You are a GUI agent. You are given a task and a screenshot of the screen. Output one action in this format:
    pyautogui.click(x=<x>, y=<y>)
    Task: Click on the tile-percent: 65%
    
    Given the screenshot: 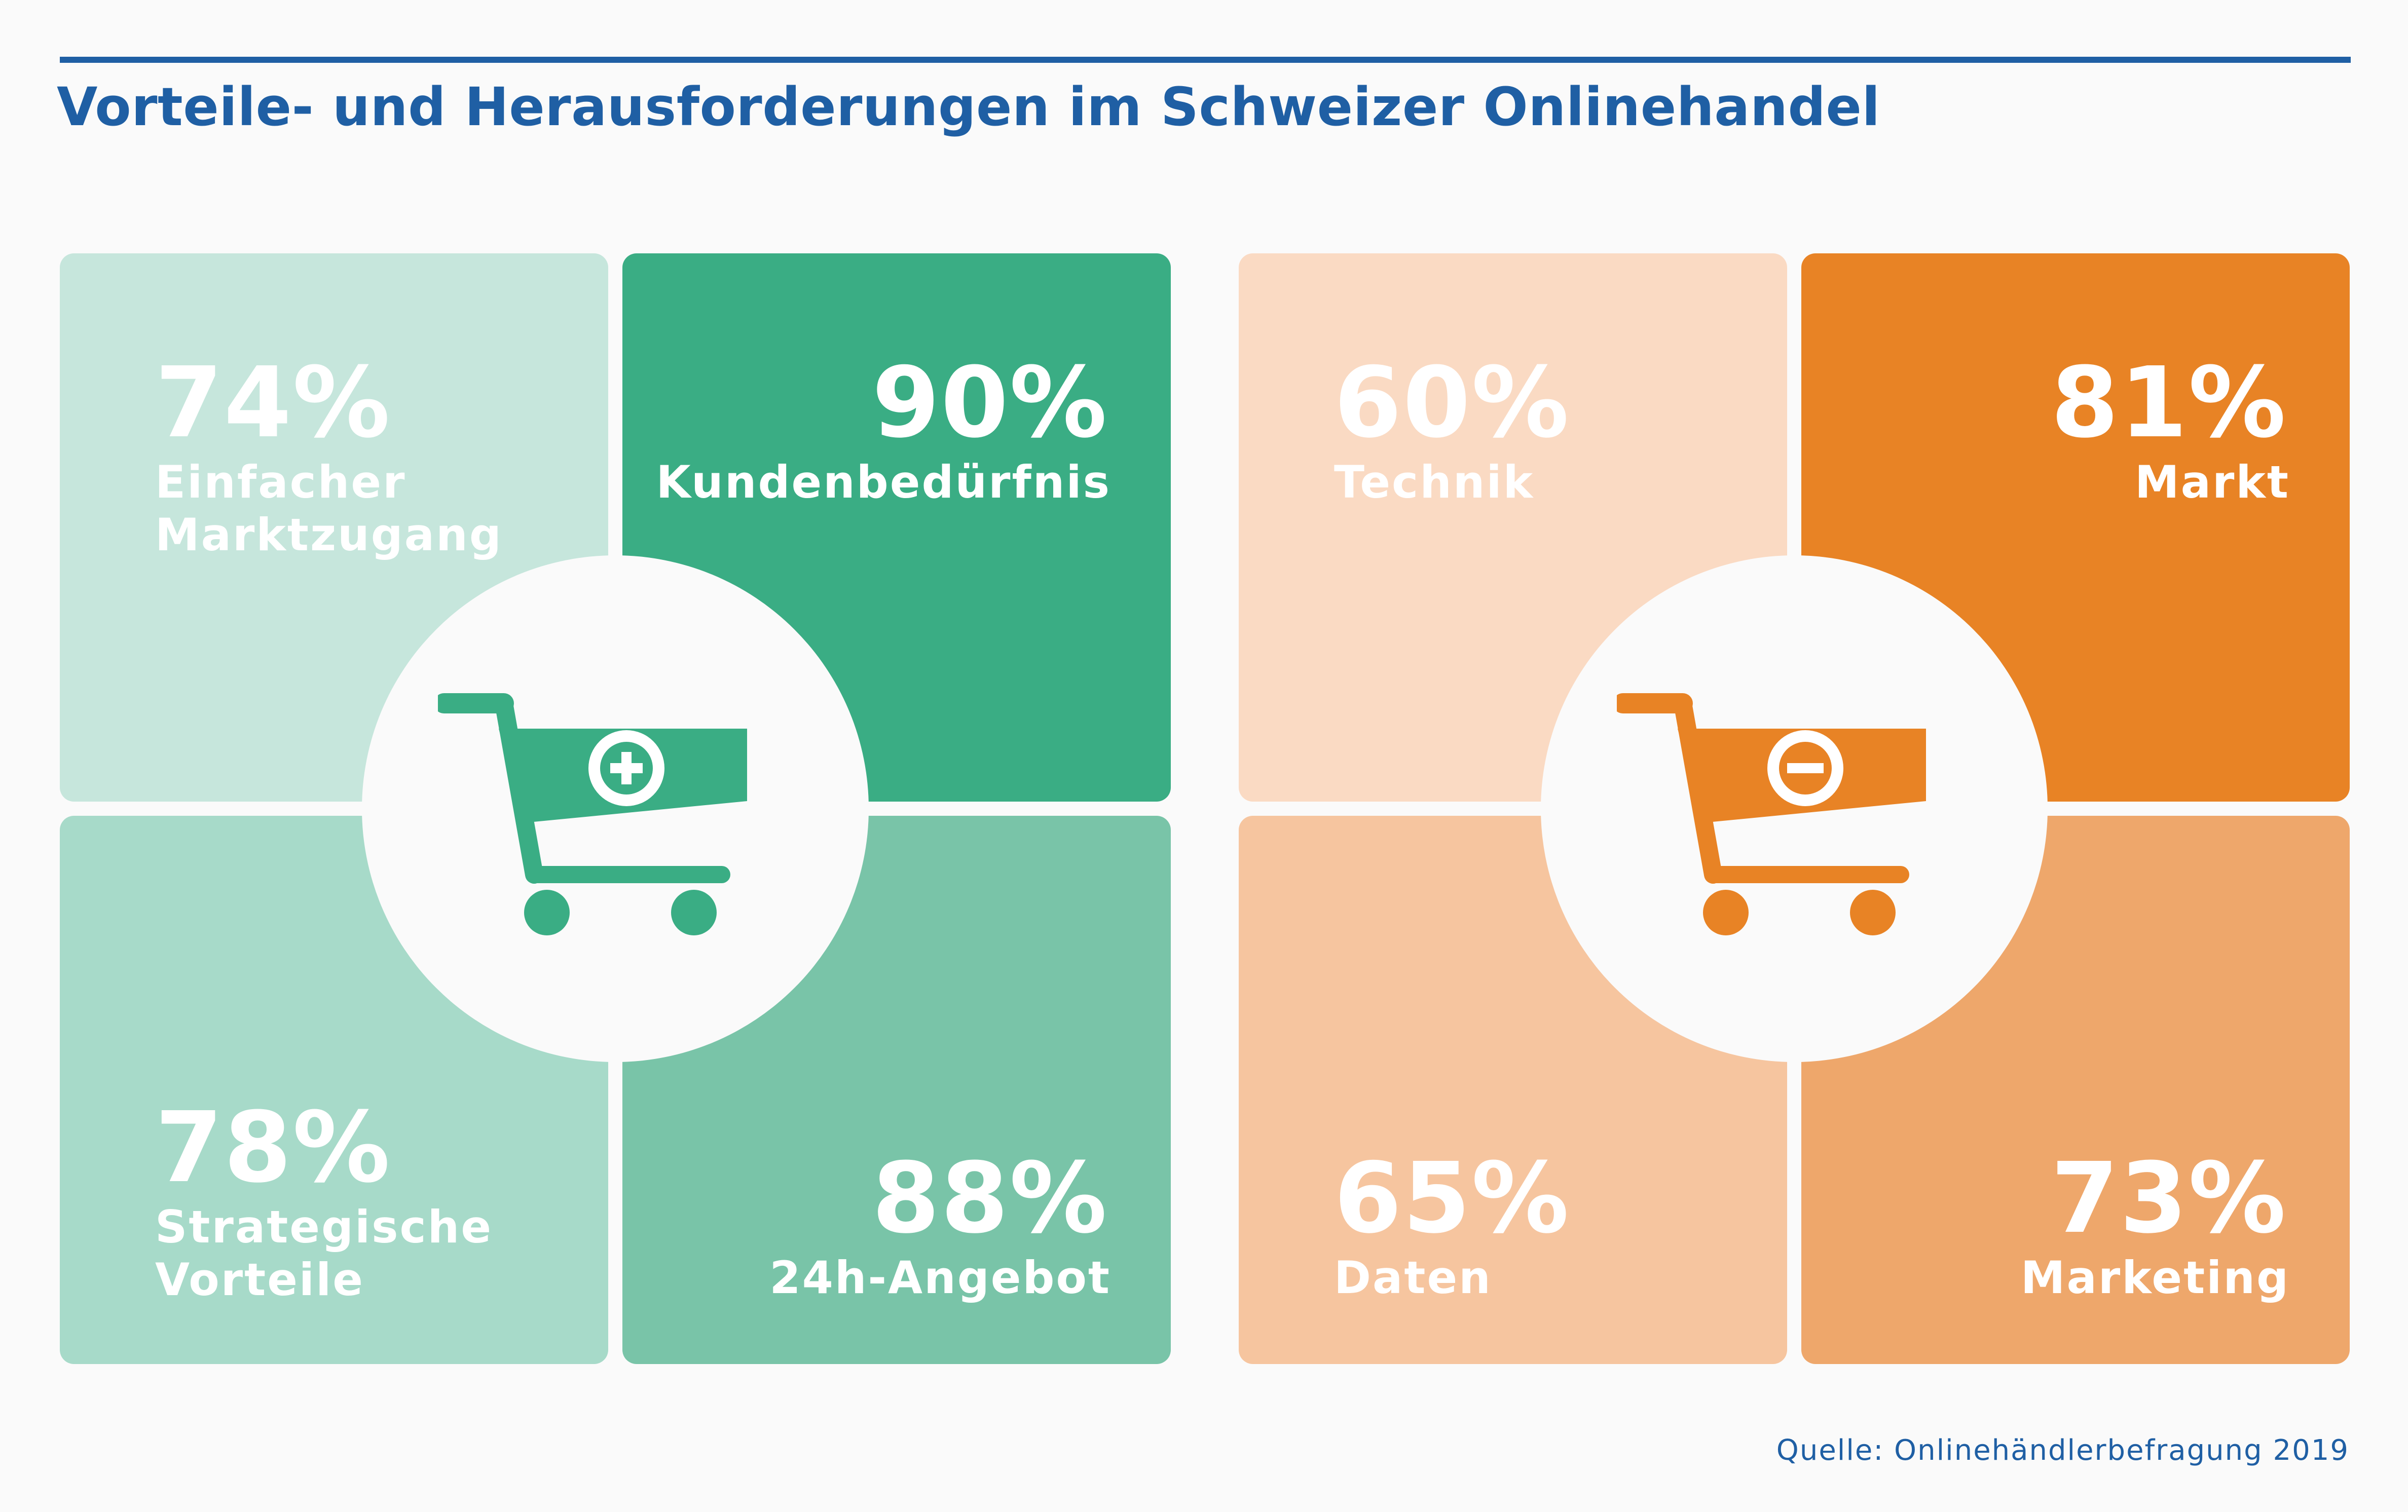 What is the action you would take?
    pyautogui.click(x=1452, y=1198)
    